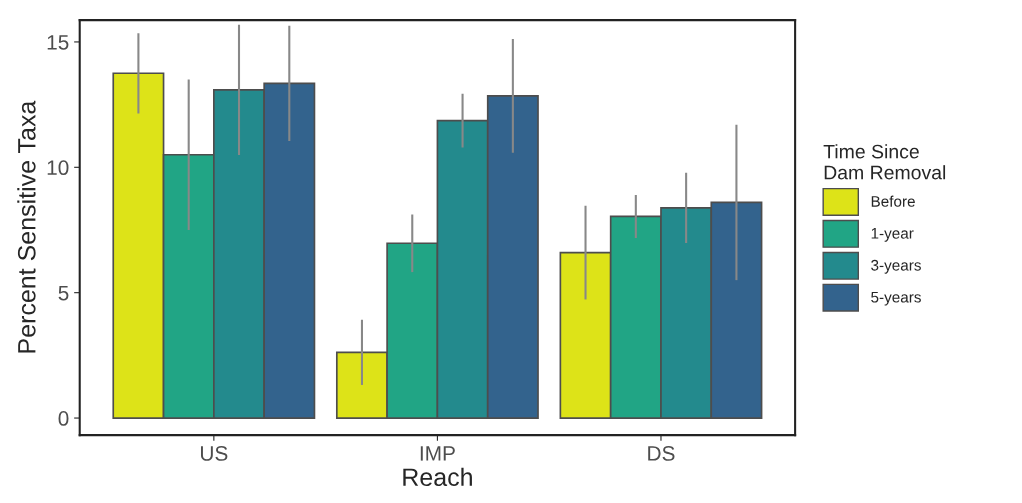 This screenshot has height=503, width=1022. I want to click on legend-label: 1-year, so click(892, 235).